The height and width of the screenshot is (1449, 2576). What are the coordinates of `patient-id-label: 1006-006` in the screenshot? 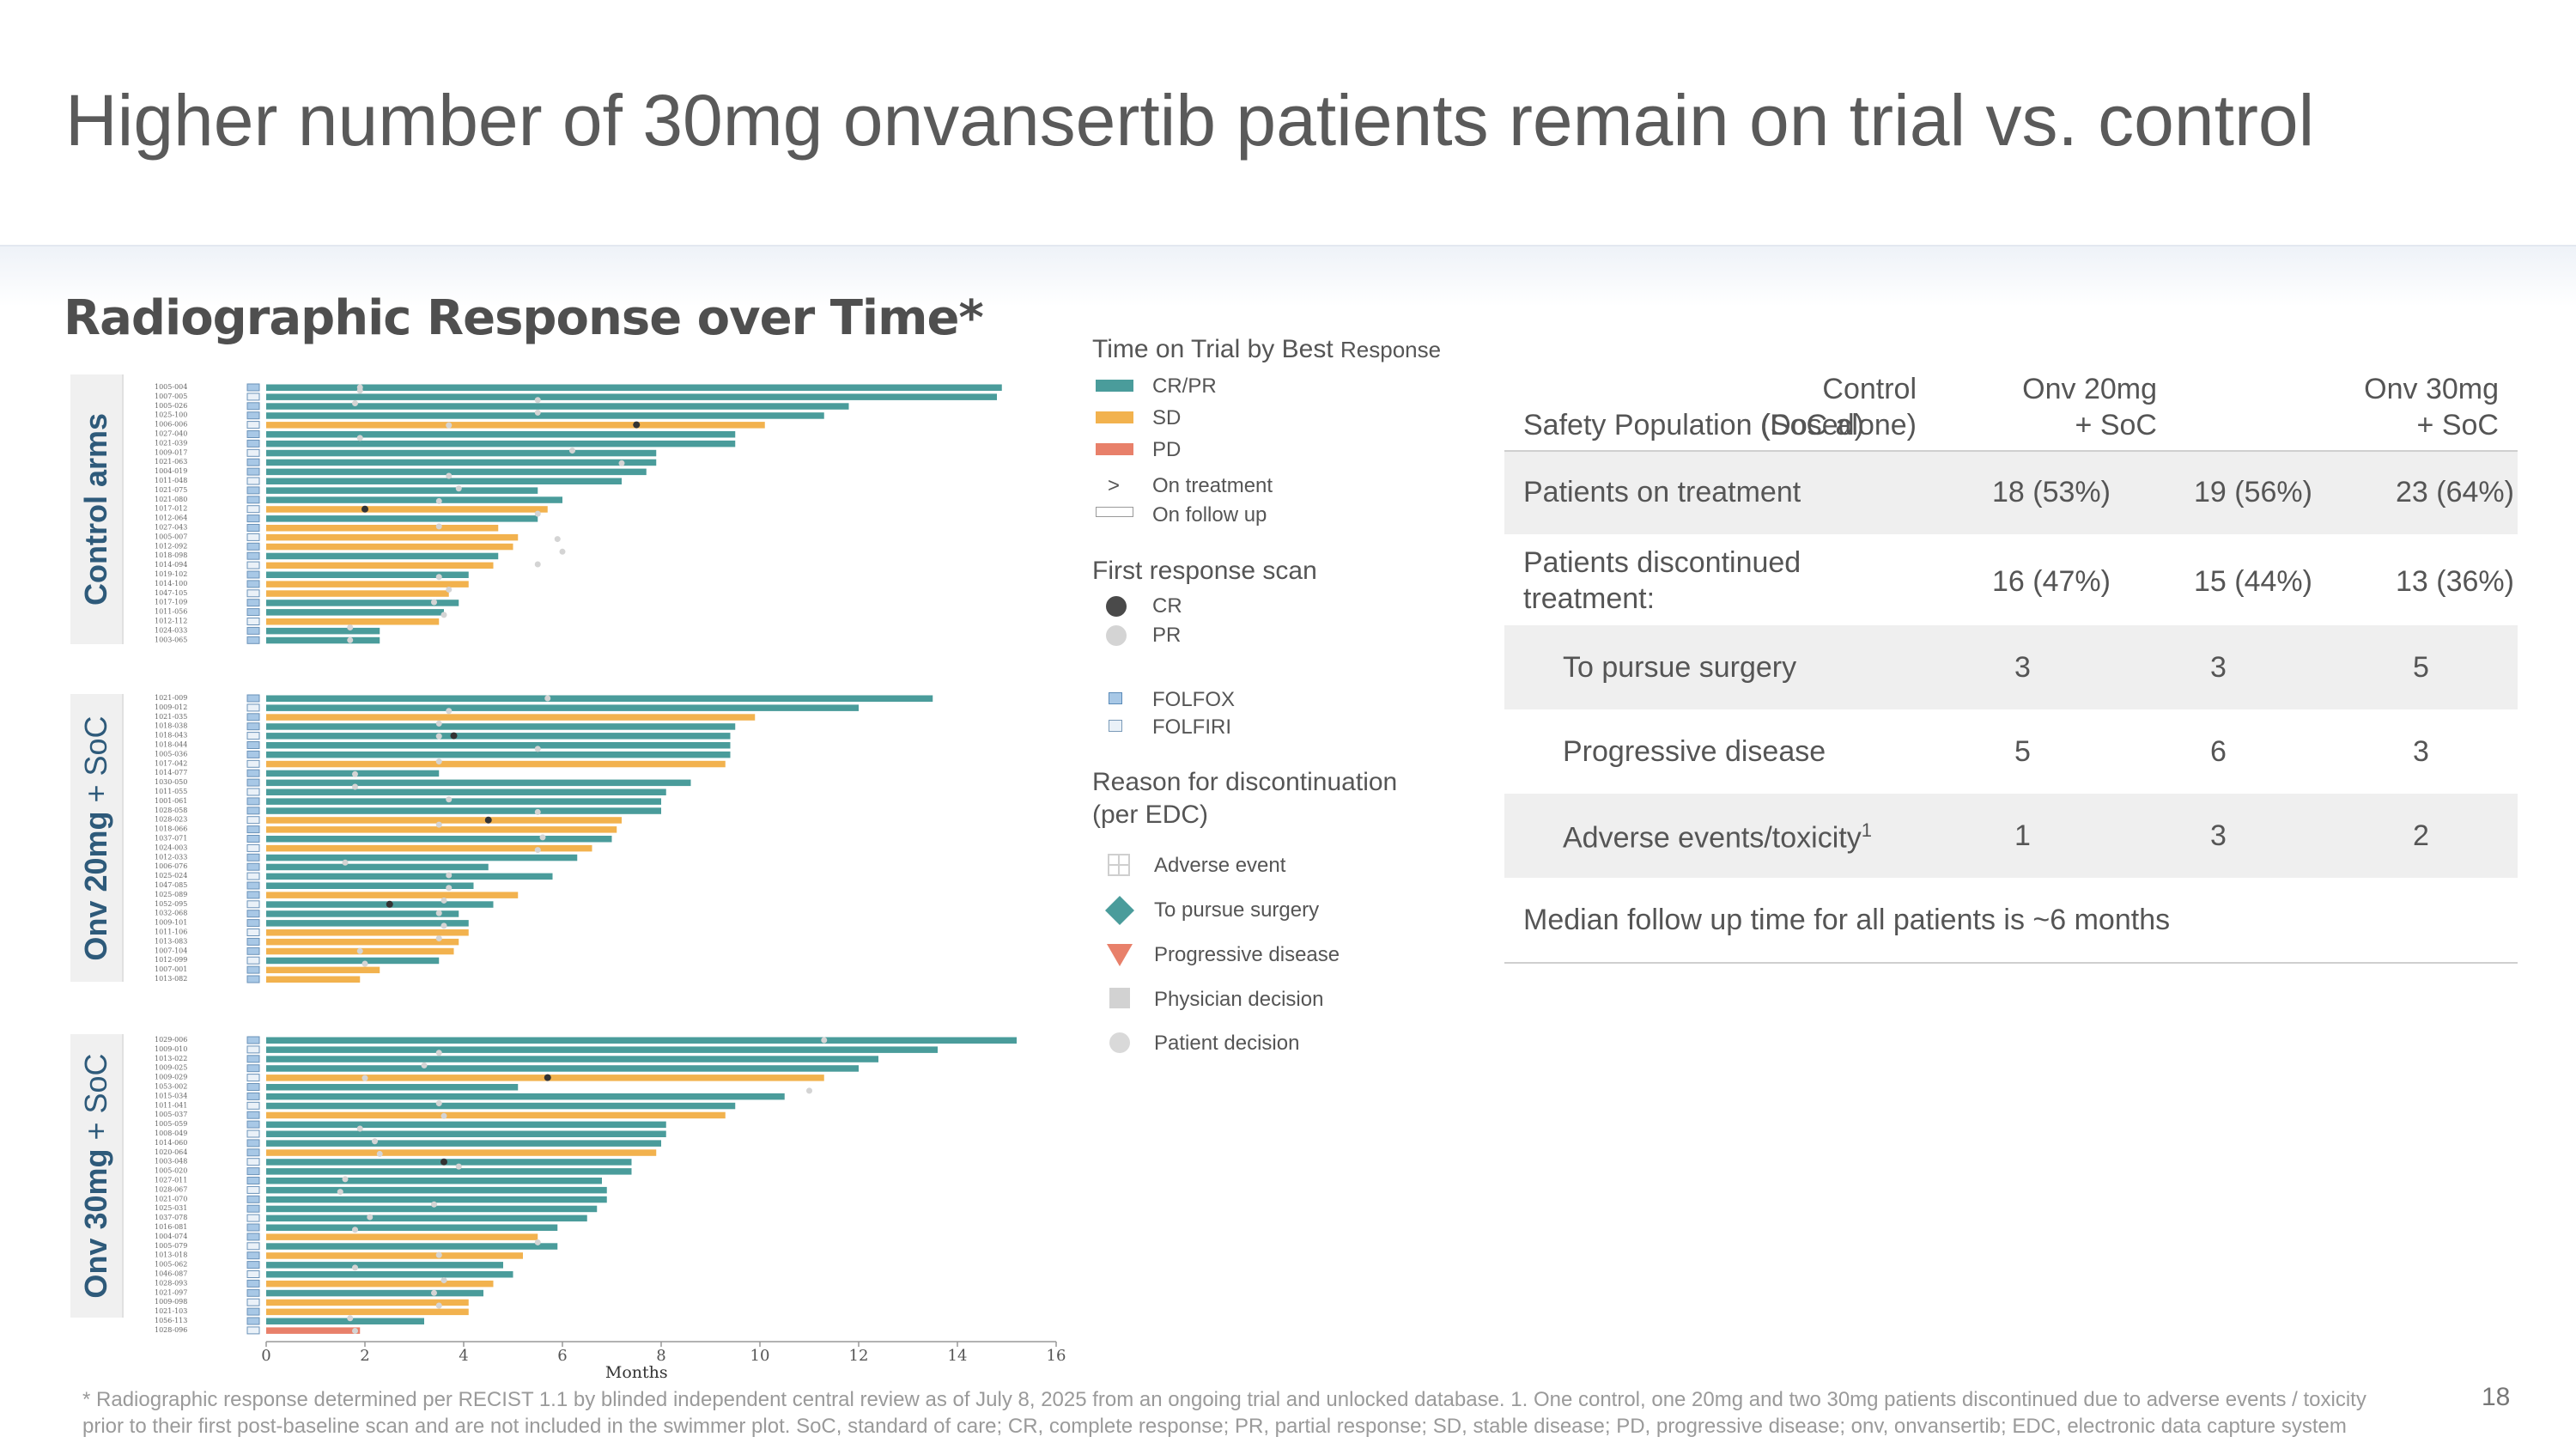 It's located at (171, 425).